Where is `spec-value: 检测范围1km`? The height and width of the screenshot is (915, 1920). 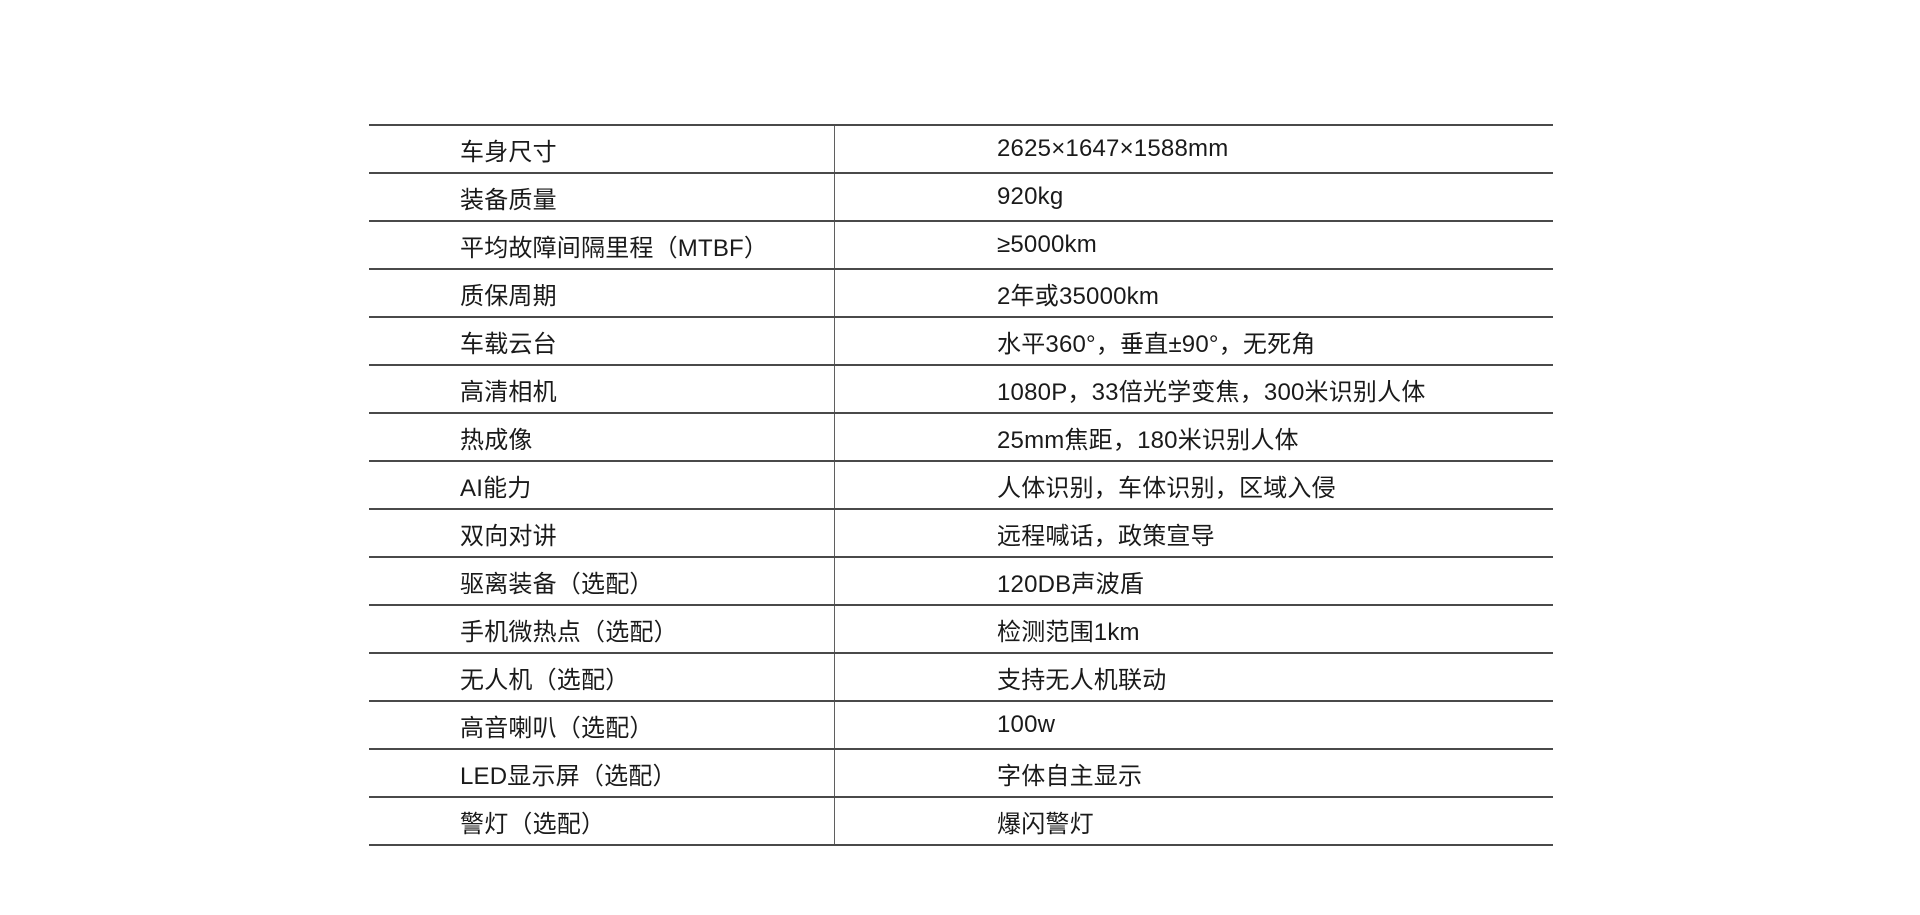 spec-value: 检测范围1km is located at coordinates (1193, 629).